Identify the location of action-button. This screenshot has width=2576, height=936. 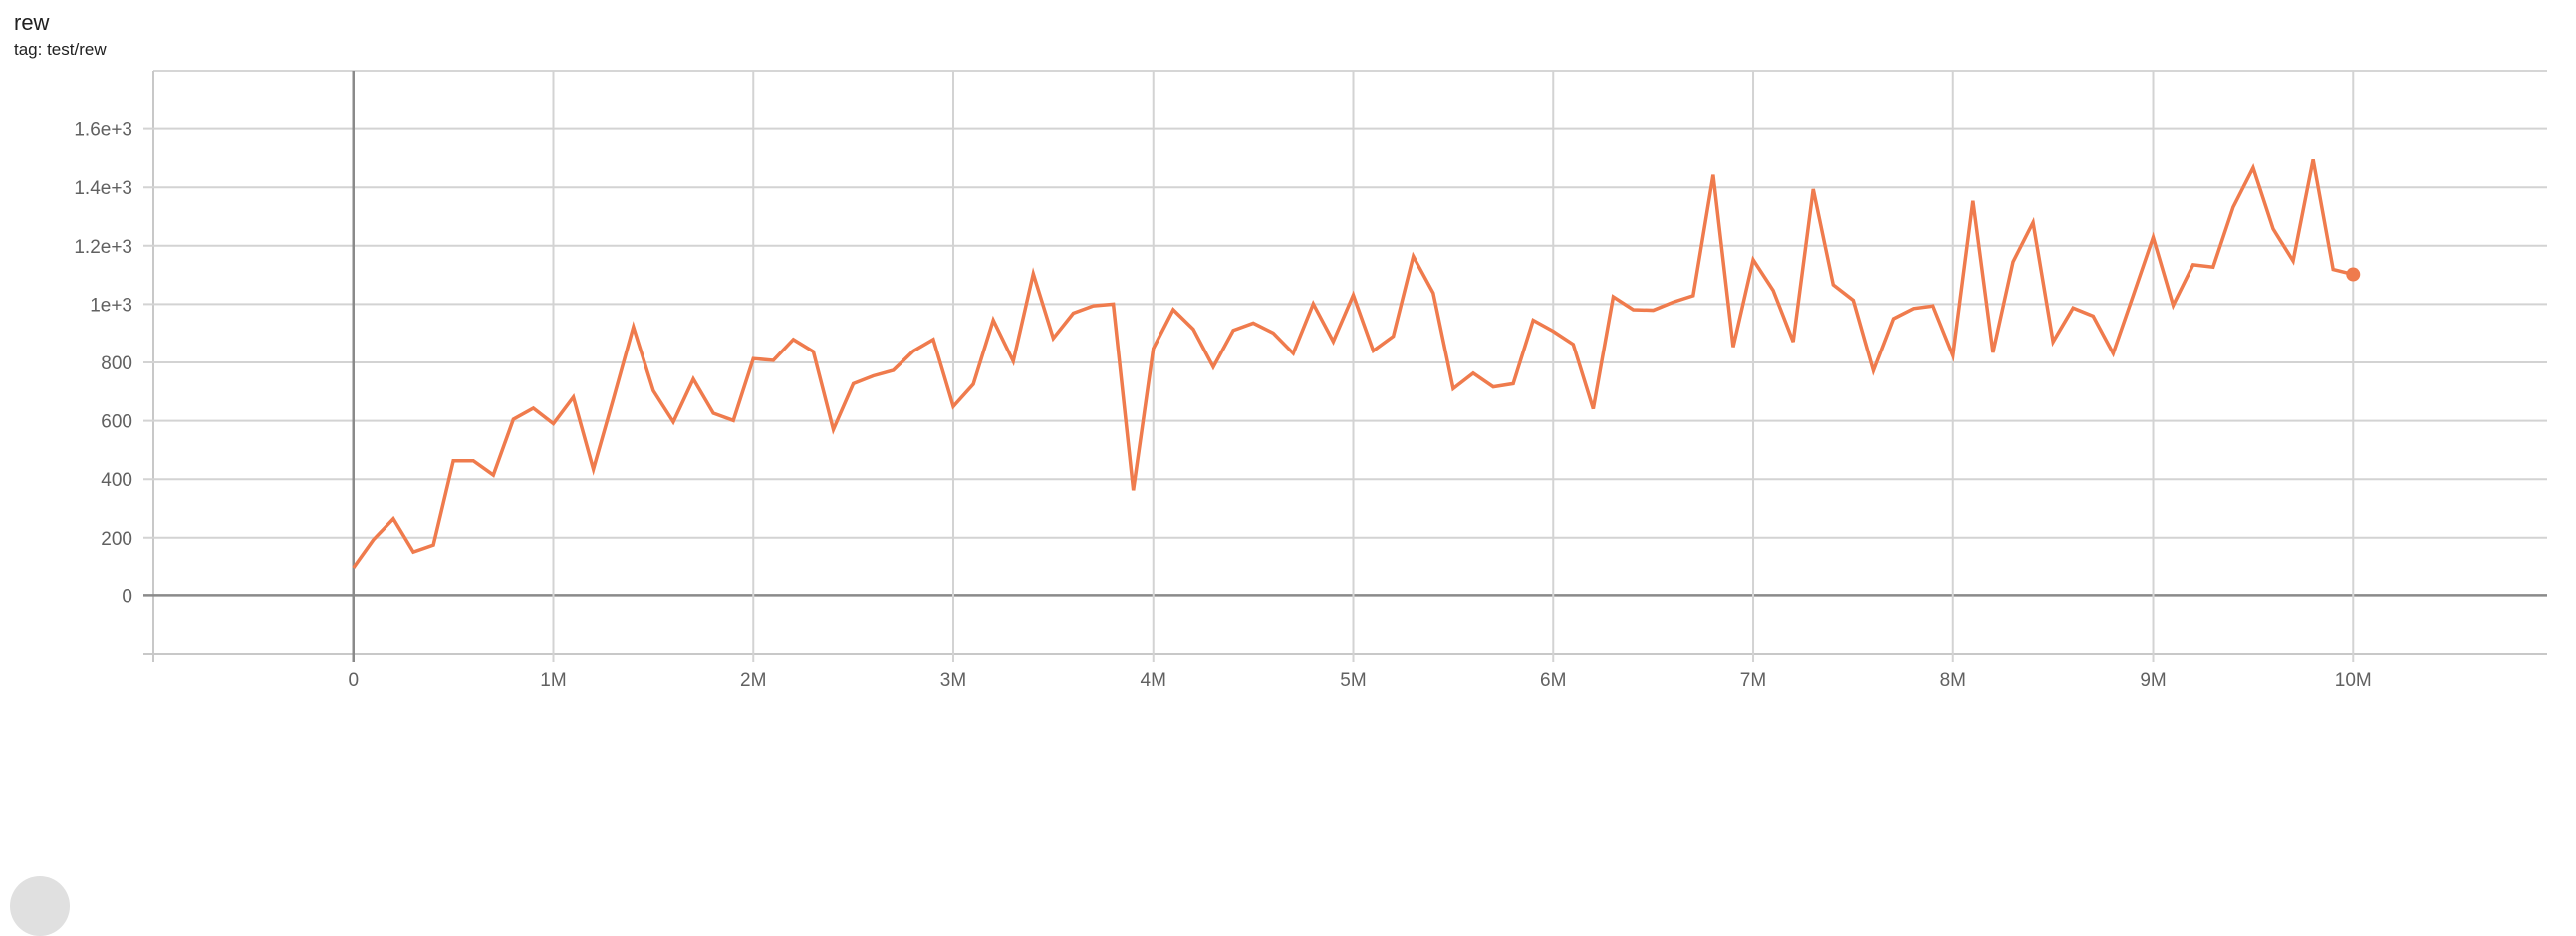
(40, 906).